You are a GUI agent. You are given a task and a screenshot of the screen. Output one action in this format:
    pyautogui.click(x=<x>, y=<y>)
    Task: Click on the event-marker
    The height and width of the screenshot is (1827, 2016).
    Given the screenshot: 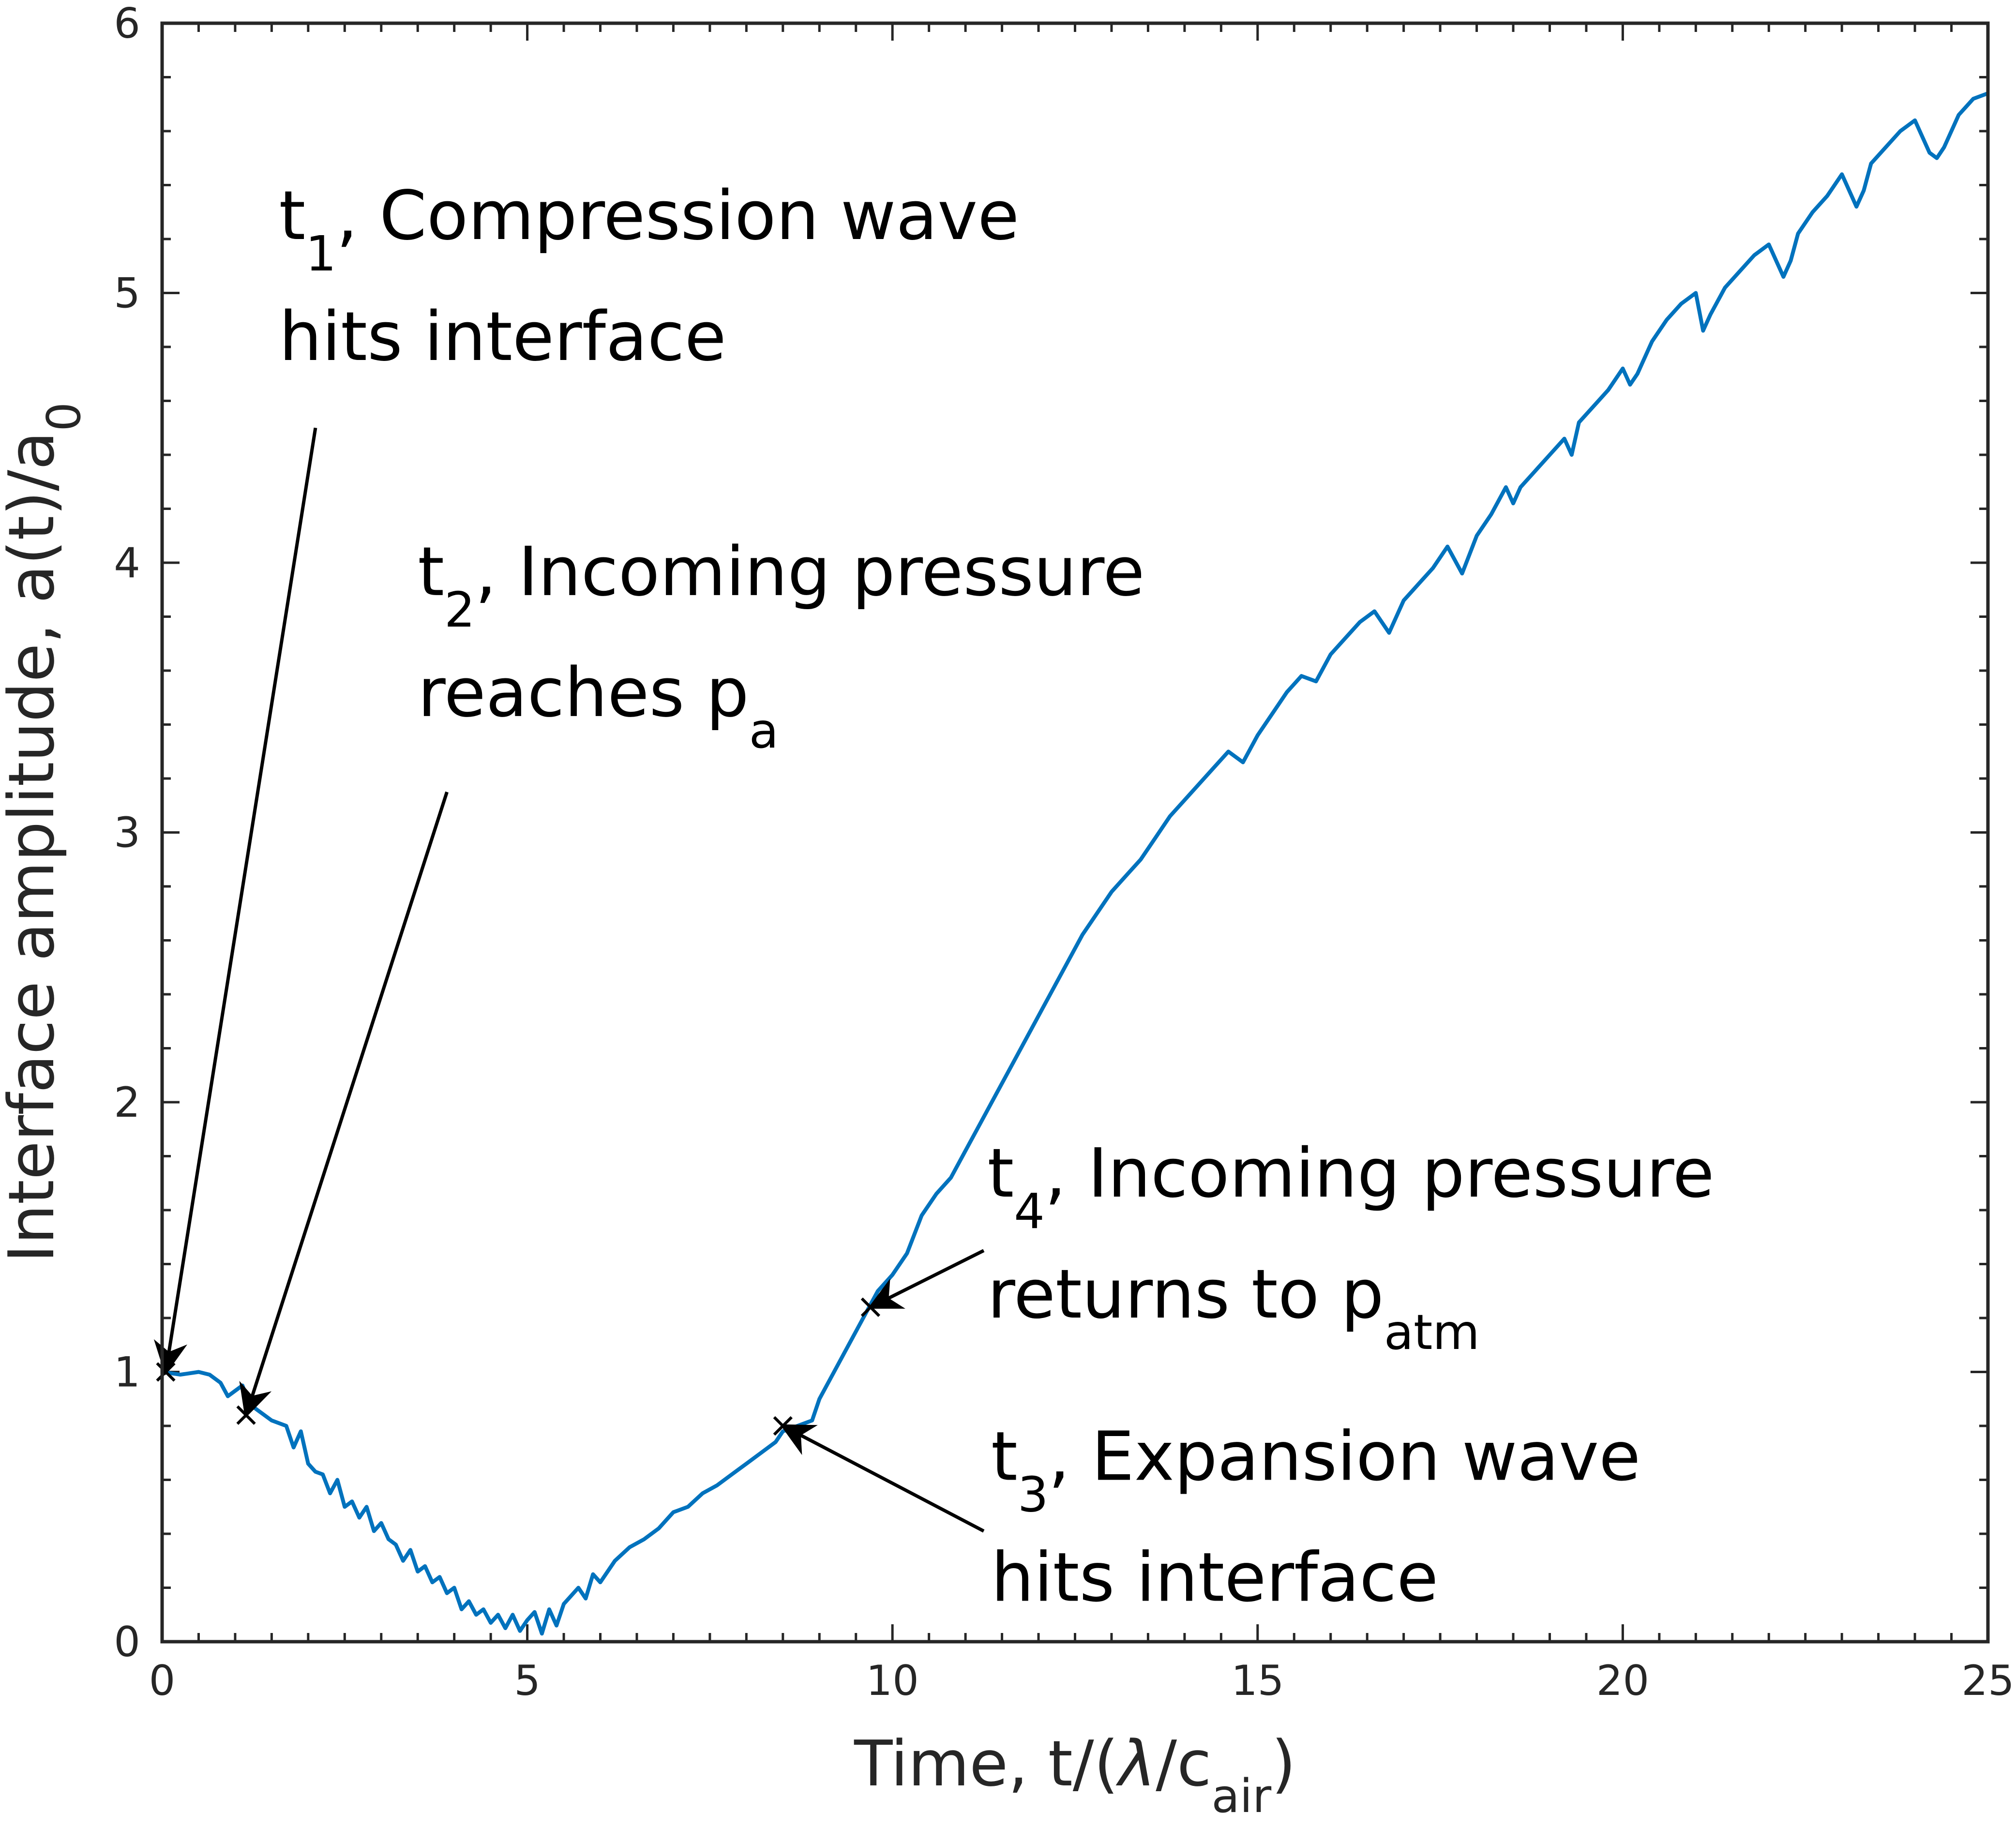 What is the action you would take?
    pyautogui.click(x=246, y=1415)
    